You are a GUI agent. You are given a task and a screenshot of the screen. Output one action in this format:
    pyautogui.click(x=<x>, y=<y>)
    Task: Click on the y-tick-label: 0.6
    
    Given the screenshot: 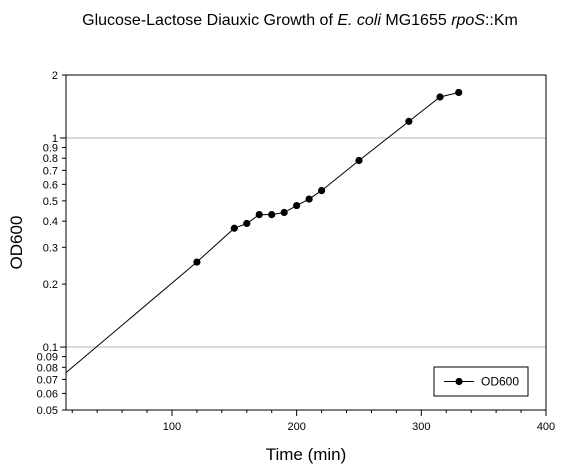 What is the action you would take?
    pyautogui.click(x=50, y=185)
    